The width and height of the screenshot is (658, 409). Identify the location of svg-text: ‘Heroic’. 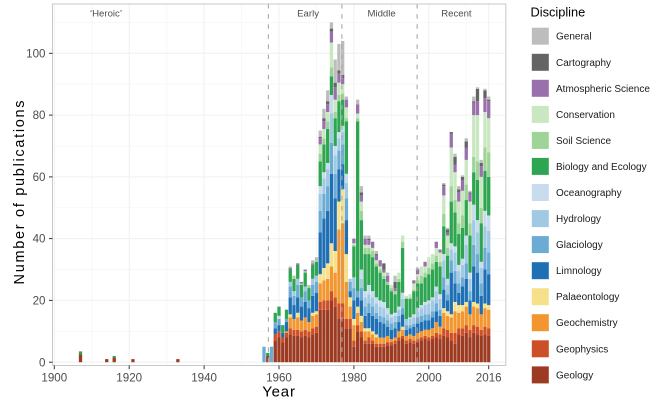
(106, 14).